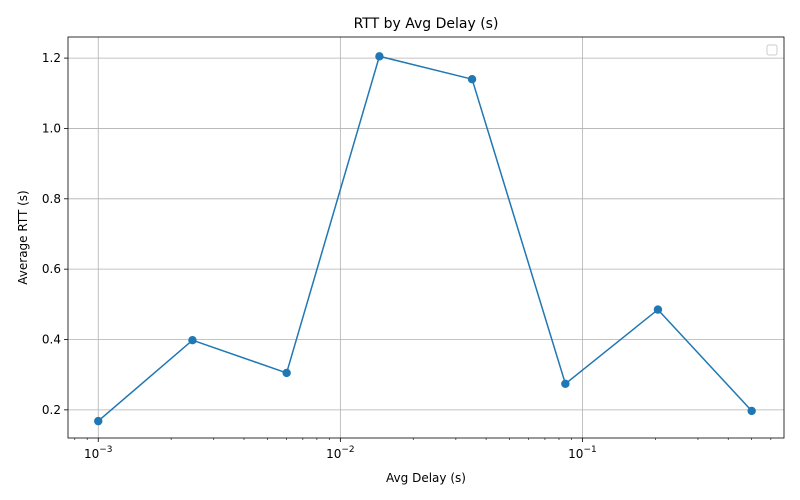  I want to click on x-tick-label-exponent: −2, so click(347, 450).